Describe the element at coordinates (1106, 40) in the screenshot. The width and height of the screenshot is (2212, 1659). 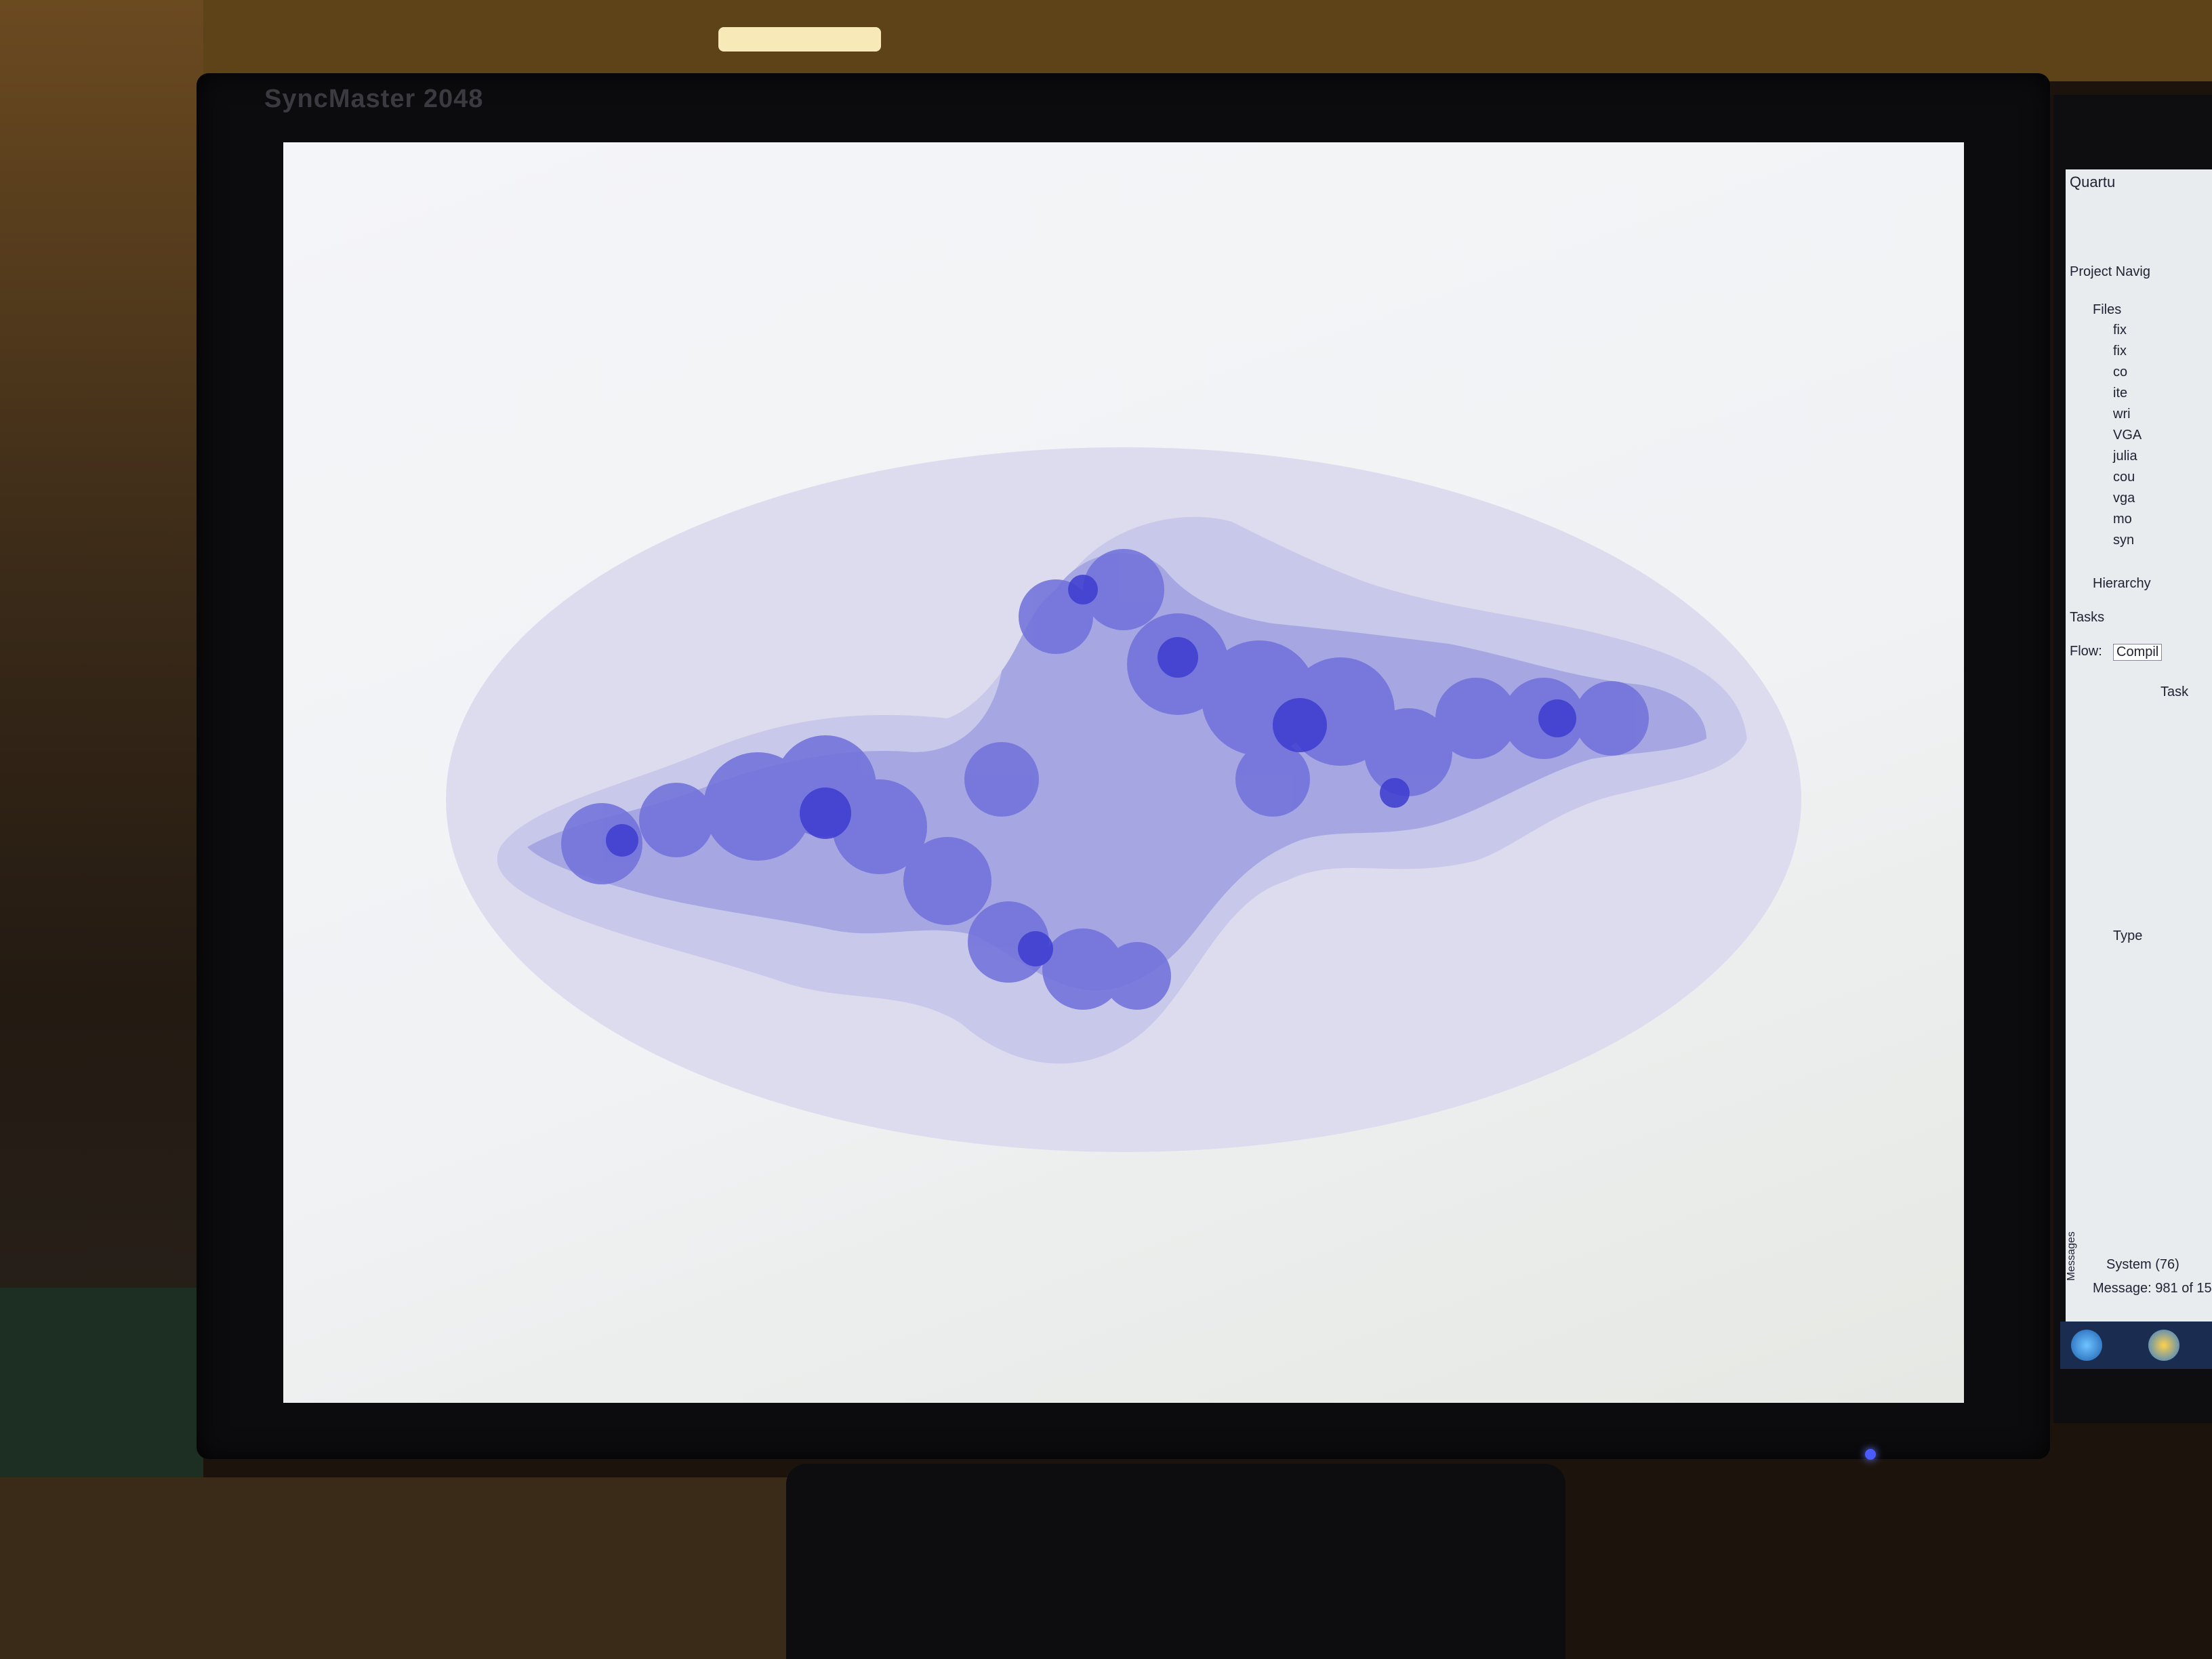
I see `ceiling` at that location.